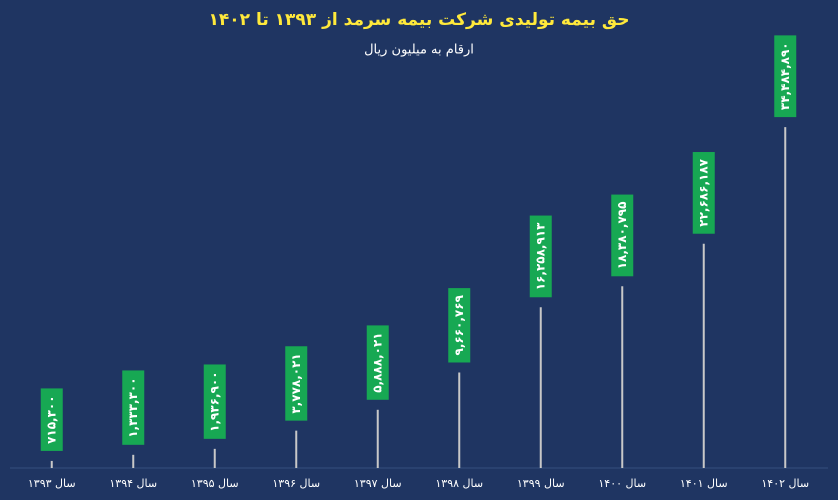 The image size is (838, 500). I want to click on value-label: ۷۱۵,۳۰۰, so click(51, 419).